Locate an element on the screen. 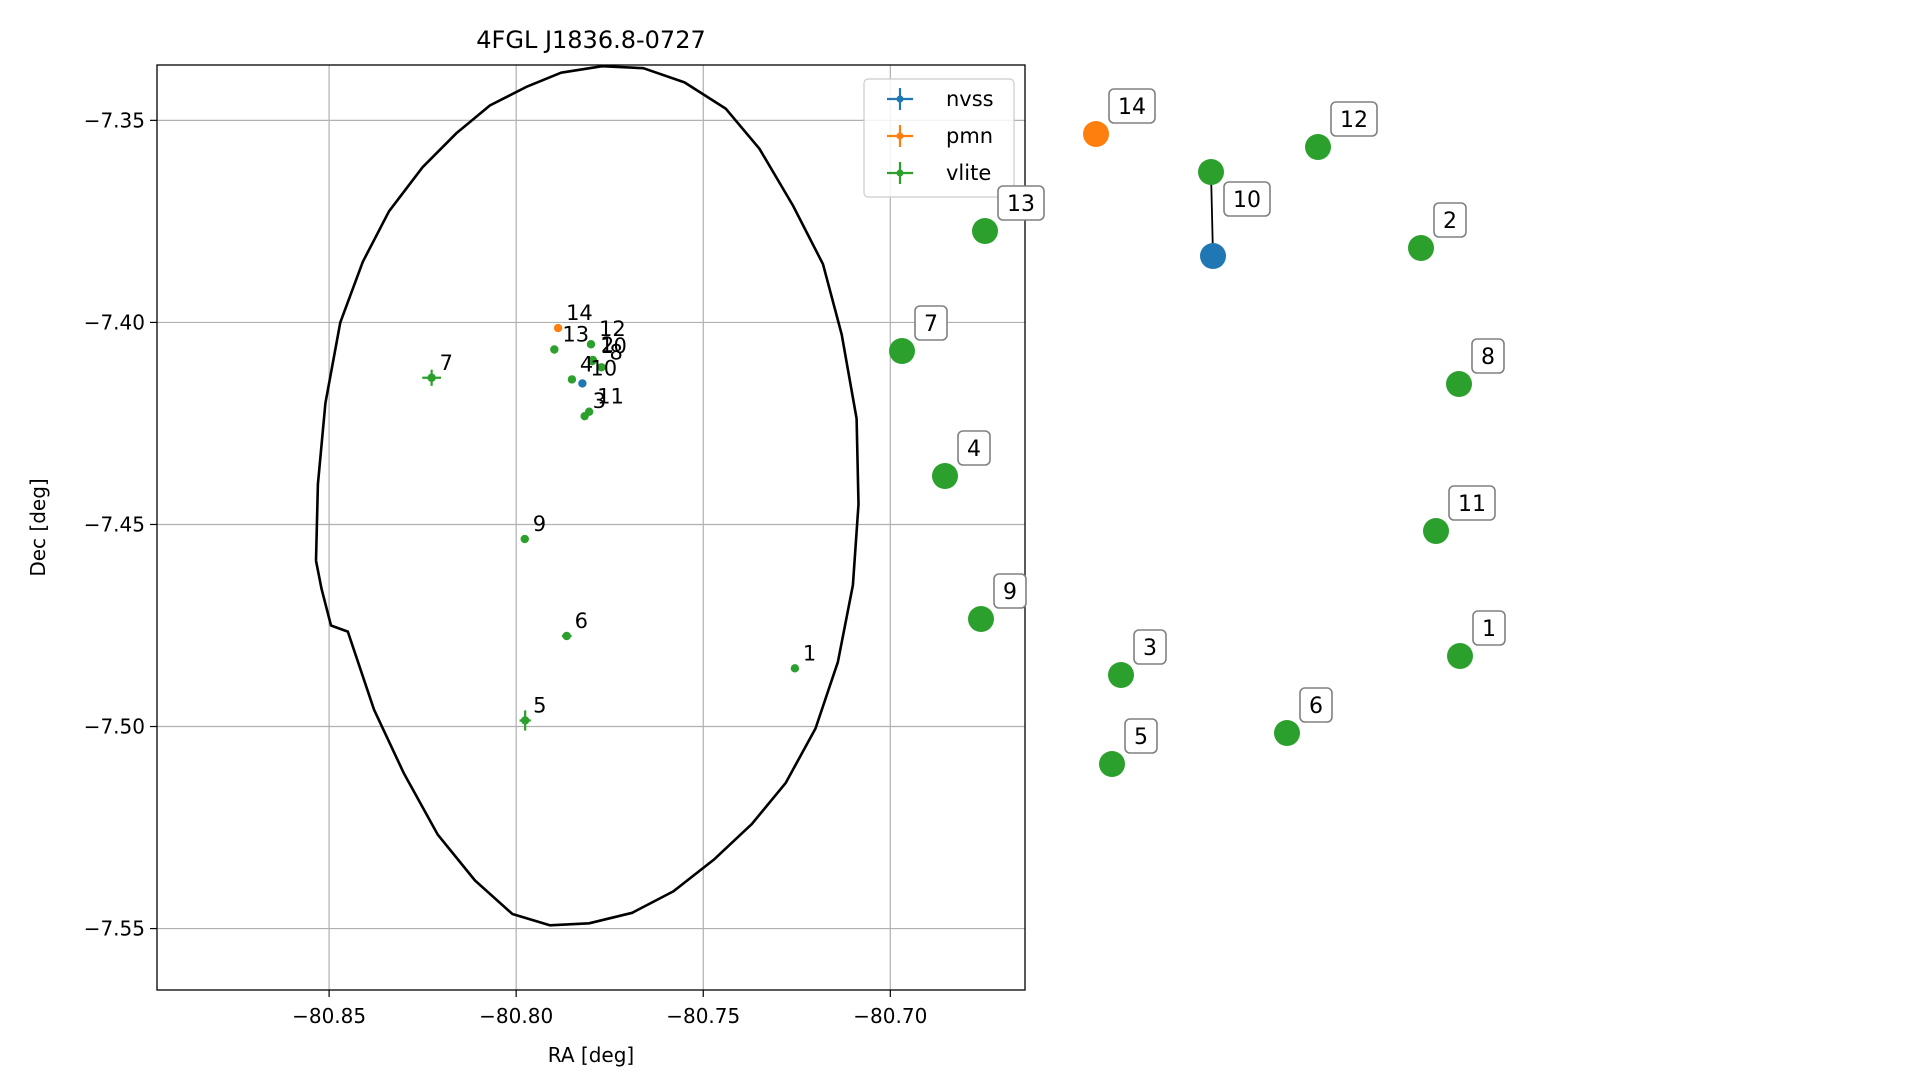 This screenshot has width=1919, height=1080. x-tick-label: −80.75 is located at coordinates (703, 1016).